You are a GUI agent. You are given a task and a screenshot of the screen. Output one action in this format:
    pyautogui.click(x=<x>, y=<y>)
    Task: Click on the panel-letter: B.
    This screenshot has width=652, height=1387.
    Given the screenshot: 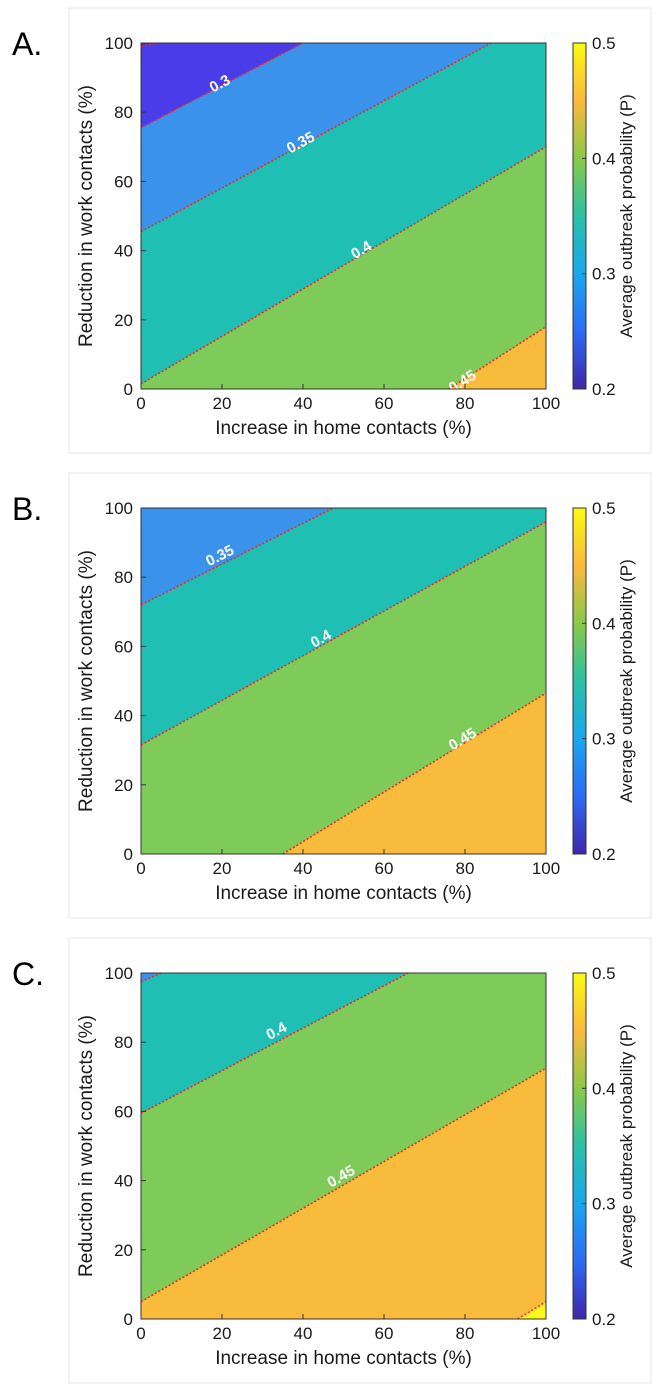 What is the action you would take?
    pyautogui.click(x=27, y=509)
    